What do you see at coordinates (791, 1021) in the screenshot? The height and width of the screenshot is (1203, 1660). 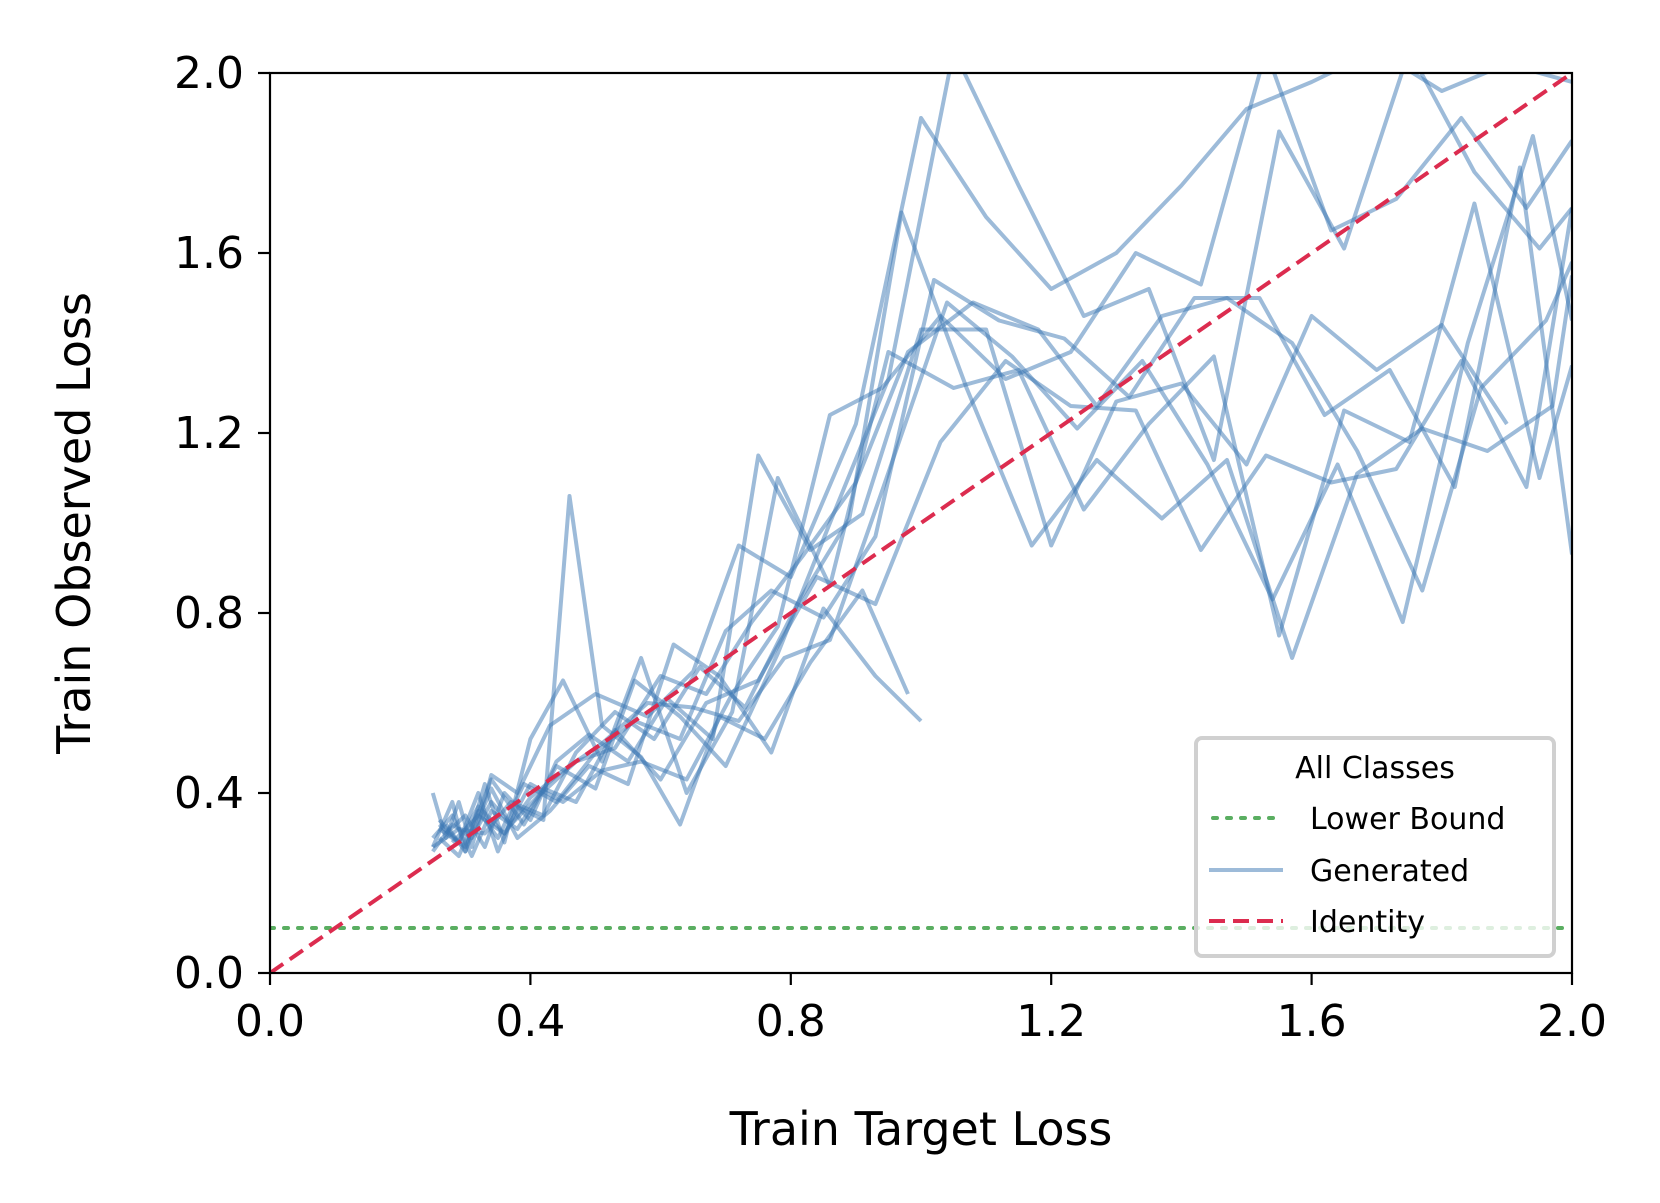 I see `x-tick-label: 0.8` at bounding box center [791, 1021].